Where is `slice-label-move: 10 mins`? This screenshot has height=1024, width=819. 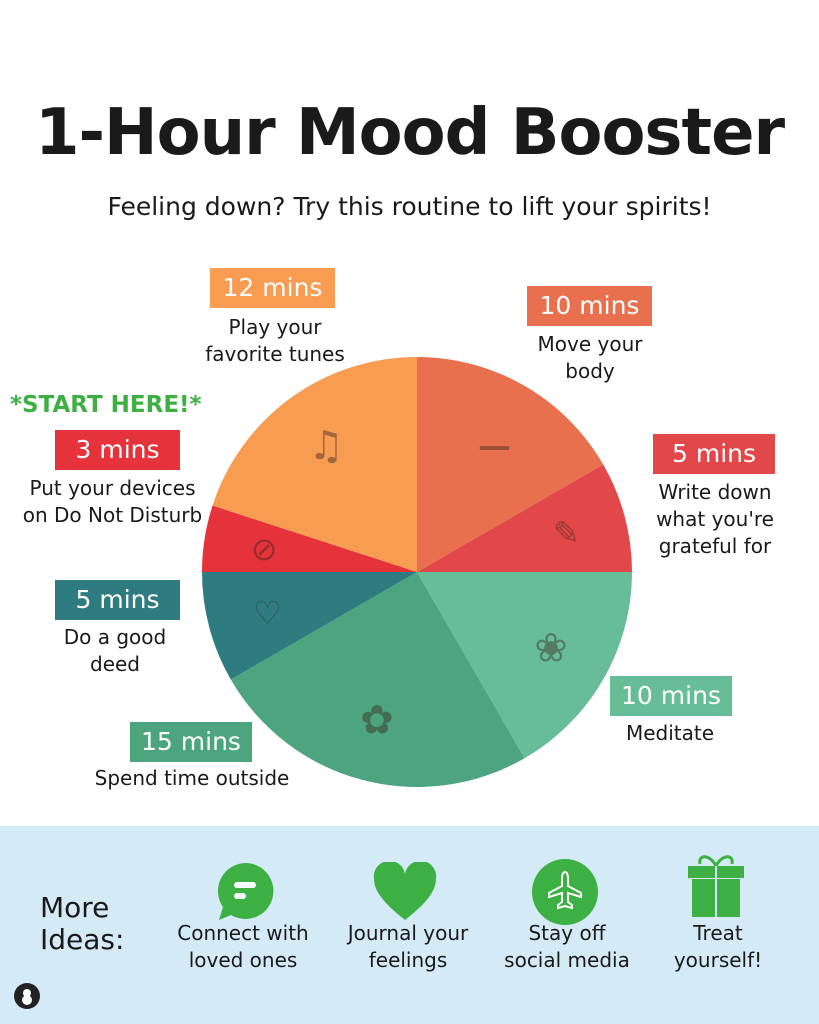
slice-label-move: 10 mins is located at coordinates (589, 306).